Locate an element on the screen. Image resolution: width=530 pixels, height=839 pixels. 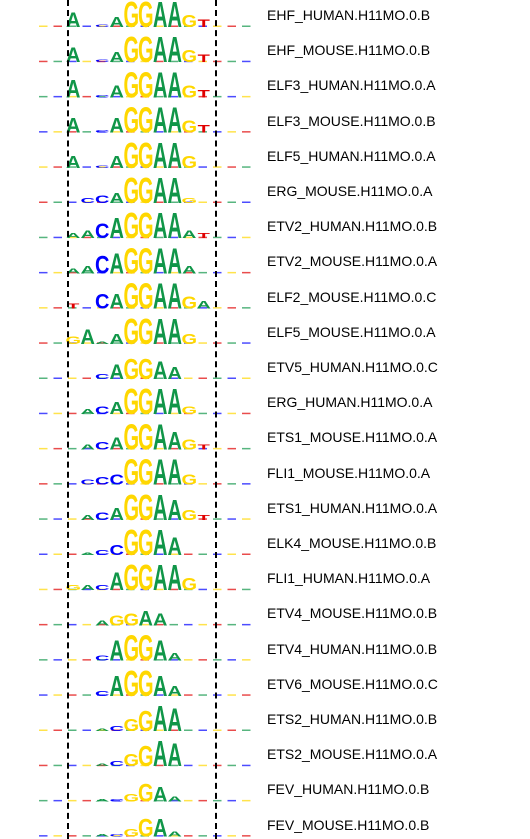
motif-label: ETV4_MOUSE.H11MO.0.B is located at coordinates (352, 613).